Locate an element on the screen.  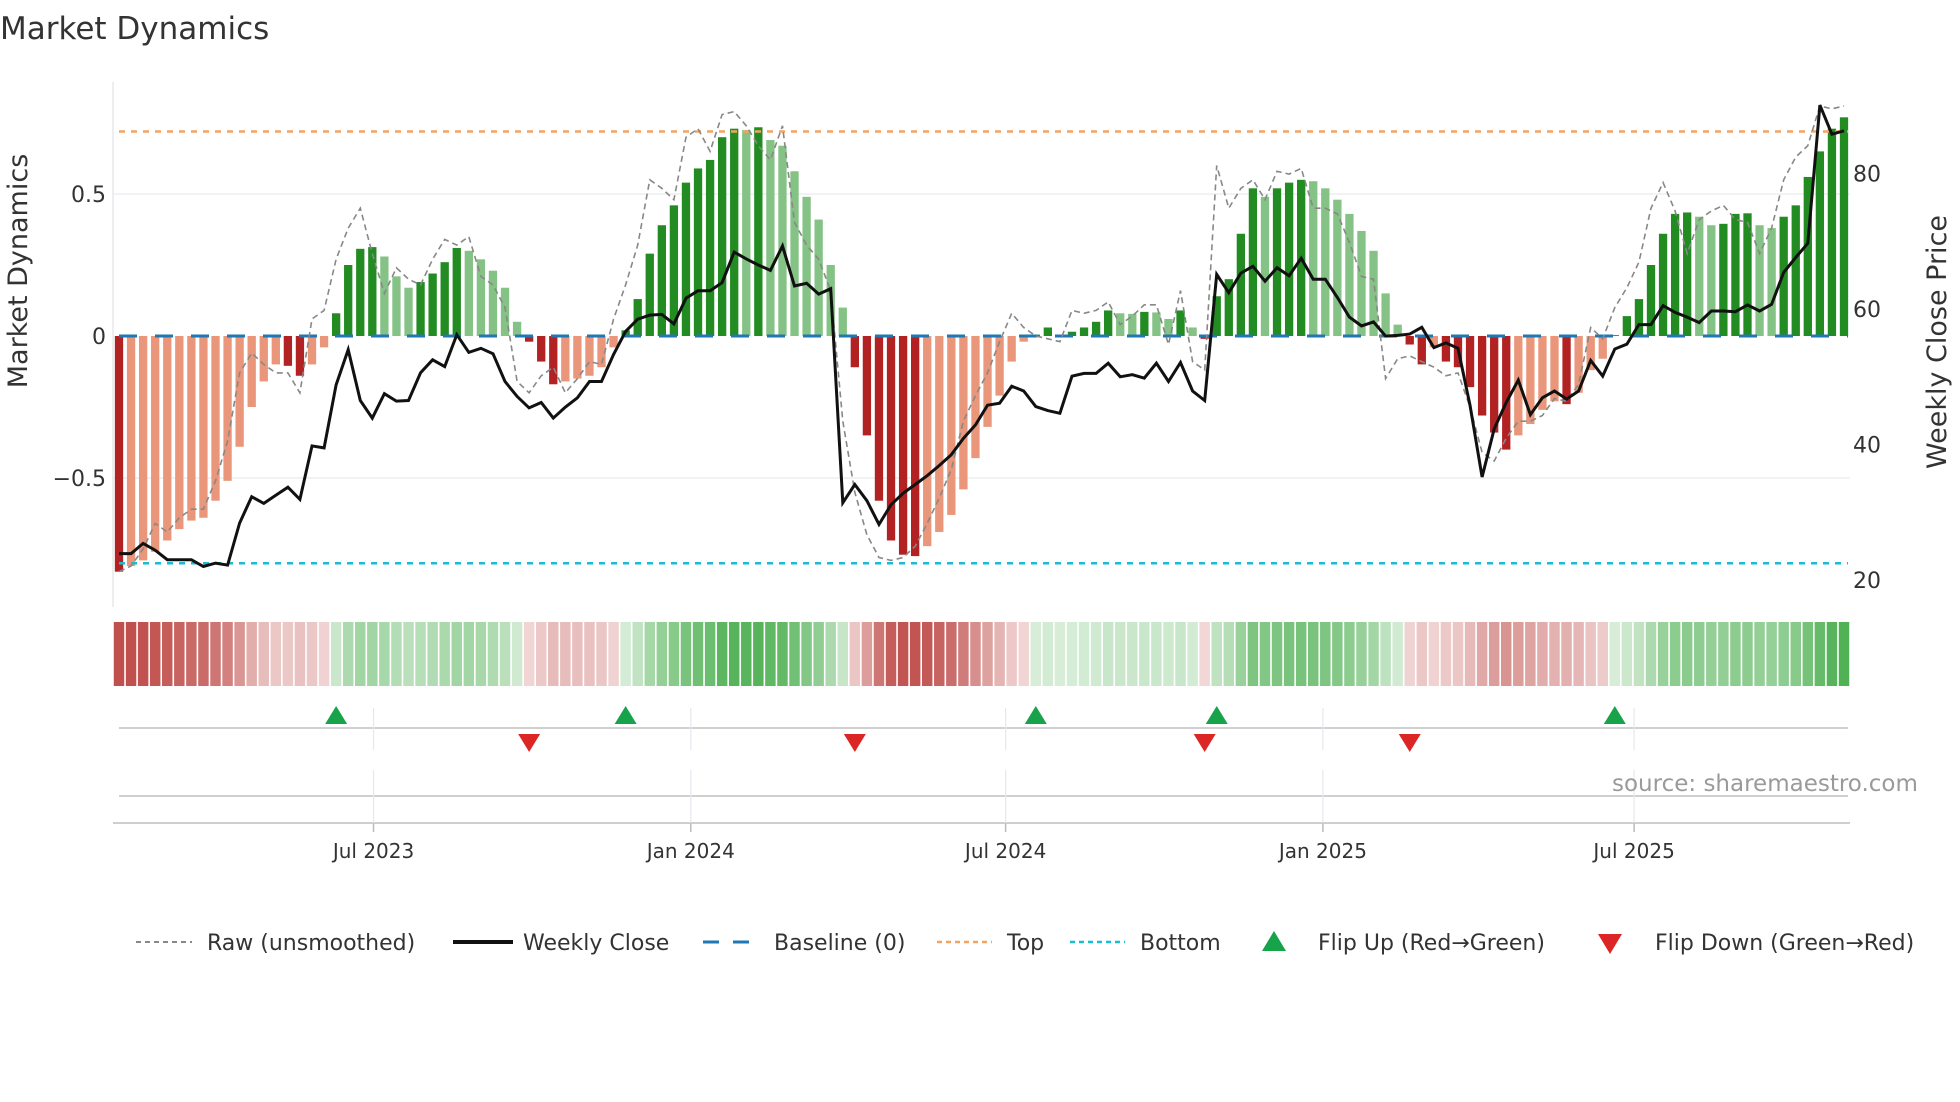
x-axis-ticks: Jul 2023 Jan 2024 Jul 2024 Jan 2025 Jul 2025 is located at coordinates (1003, 843).